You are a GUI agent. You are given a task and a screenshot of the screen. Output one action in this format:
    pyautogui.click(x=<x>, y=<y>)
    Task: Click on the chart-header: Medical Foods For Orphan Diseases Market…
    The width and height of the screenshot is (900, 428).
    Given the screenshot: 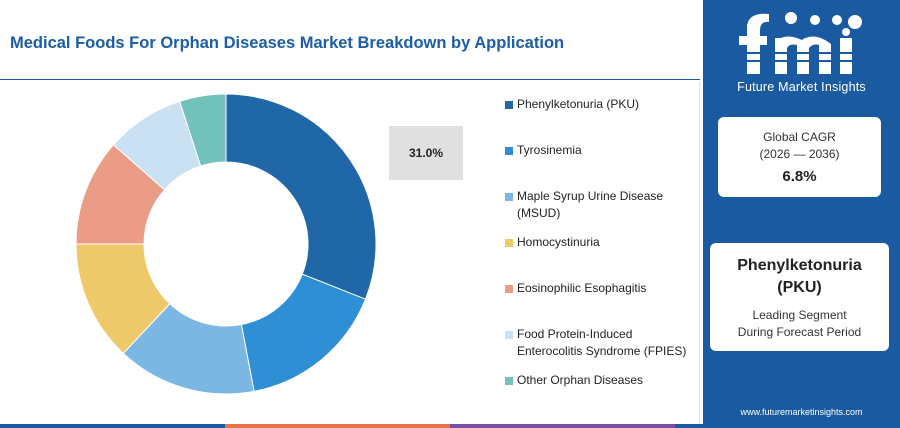 What is the action you would take?
    pyautogui.click(x=350, y=40)
    